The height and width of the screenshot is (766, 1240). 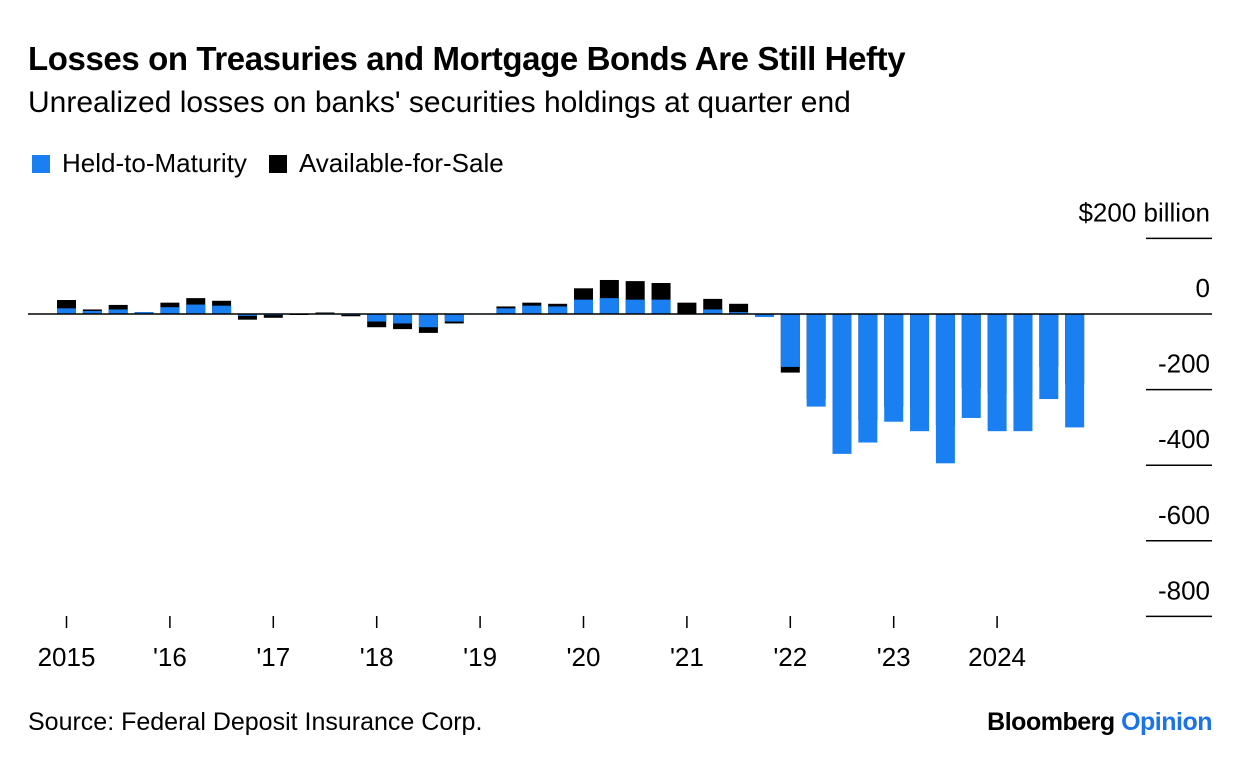 I want to click on y-gridlines, so click(x=1179, y=427).